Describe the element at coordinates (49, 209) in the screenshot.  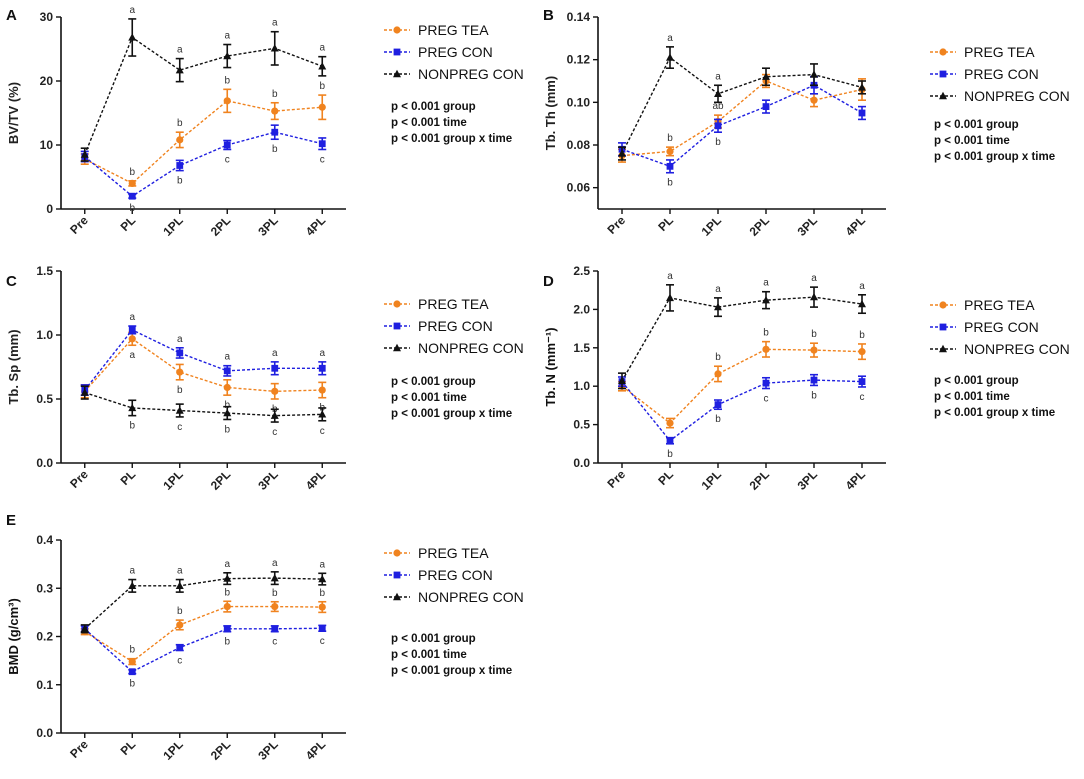
I see `y-tick-label: 0` at that location.